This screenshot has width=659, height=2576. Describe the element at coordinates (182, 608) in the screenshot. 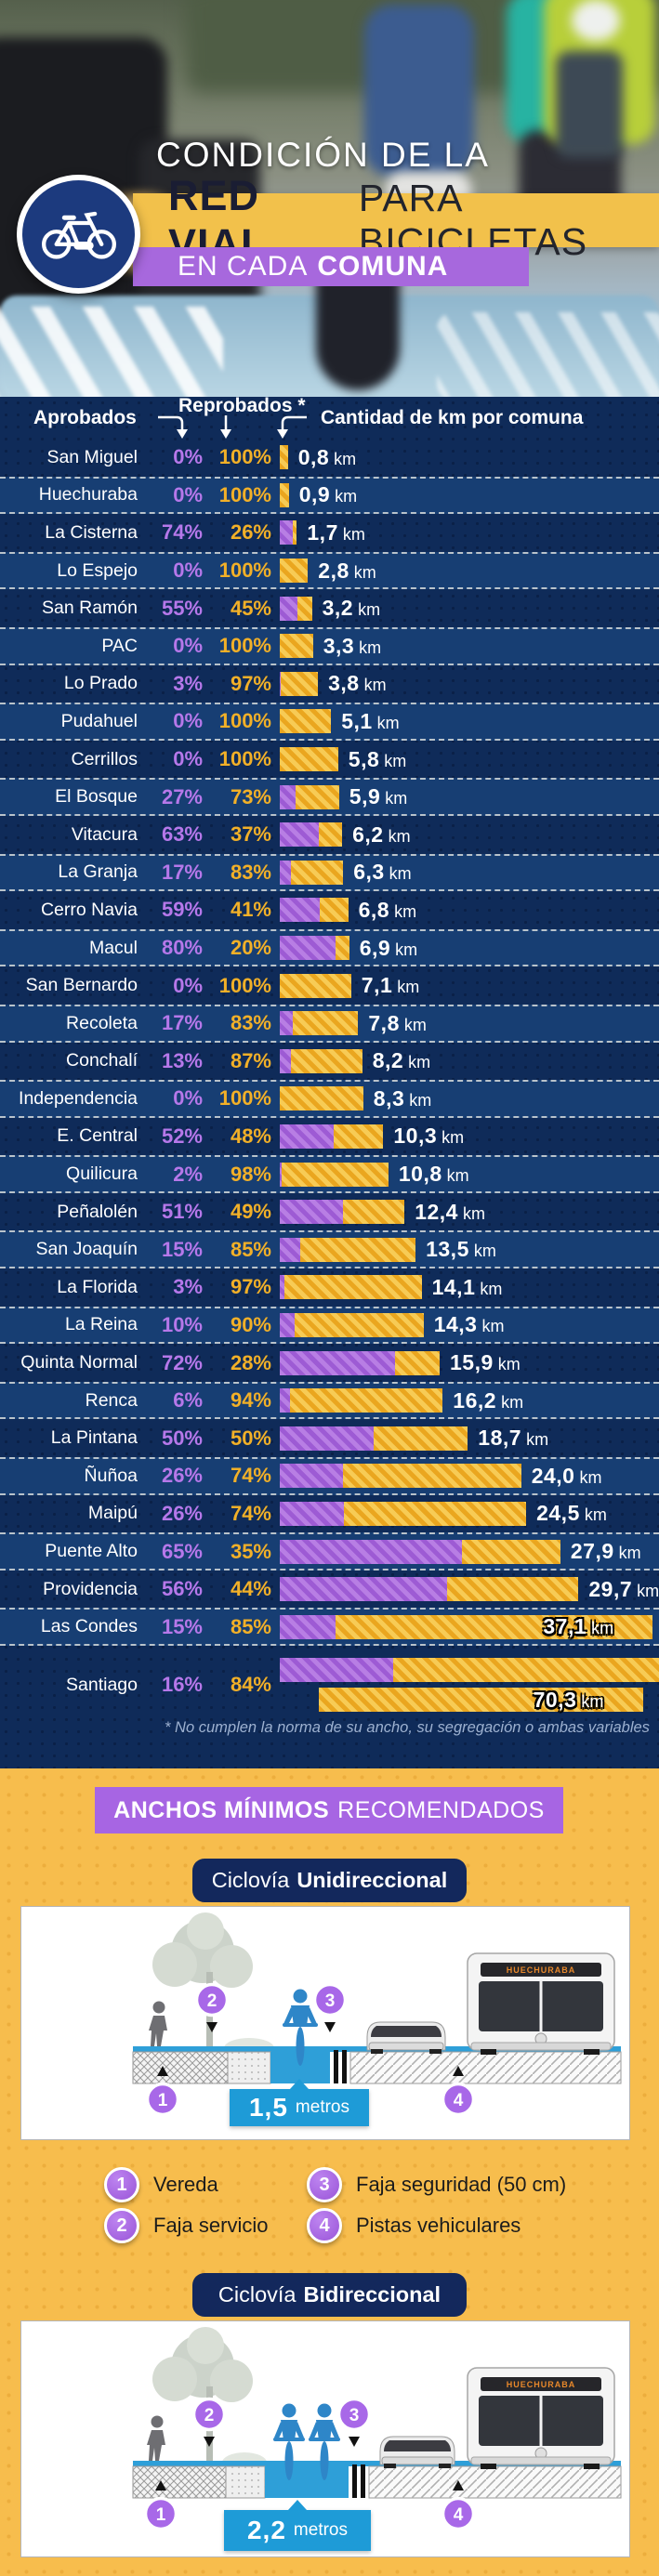

I see `aprobados-percent: 55%` at that location.